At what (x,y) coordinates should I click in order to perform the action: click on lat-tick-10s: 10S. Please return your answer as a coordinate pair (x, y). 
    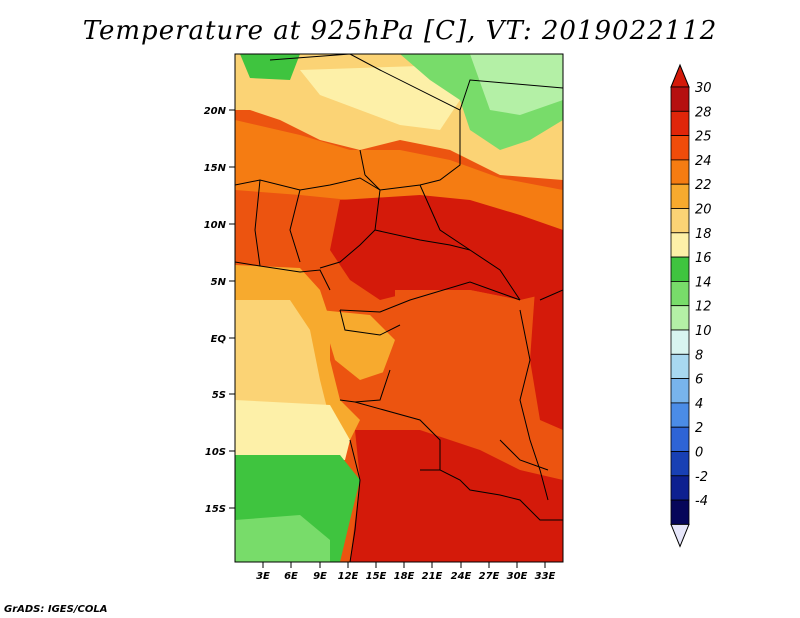
    Looking at the image, I should click on (215, 452).